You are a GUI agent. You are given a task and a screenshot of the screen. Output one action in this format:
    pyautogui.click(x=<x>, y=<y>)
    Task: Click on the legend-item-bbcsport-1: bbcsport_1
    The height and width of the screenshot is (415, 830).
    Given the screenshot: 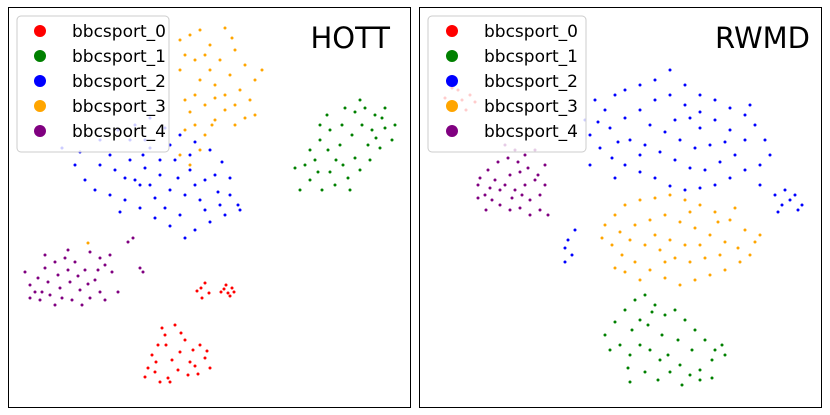 What is the action you would take?
    pyautogui.click(x=512, y=57)
    